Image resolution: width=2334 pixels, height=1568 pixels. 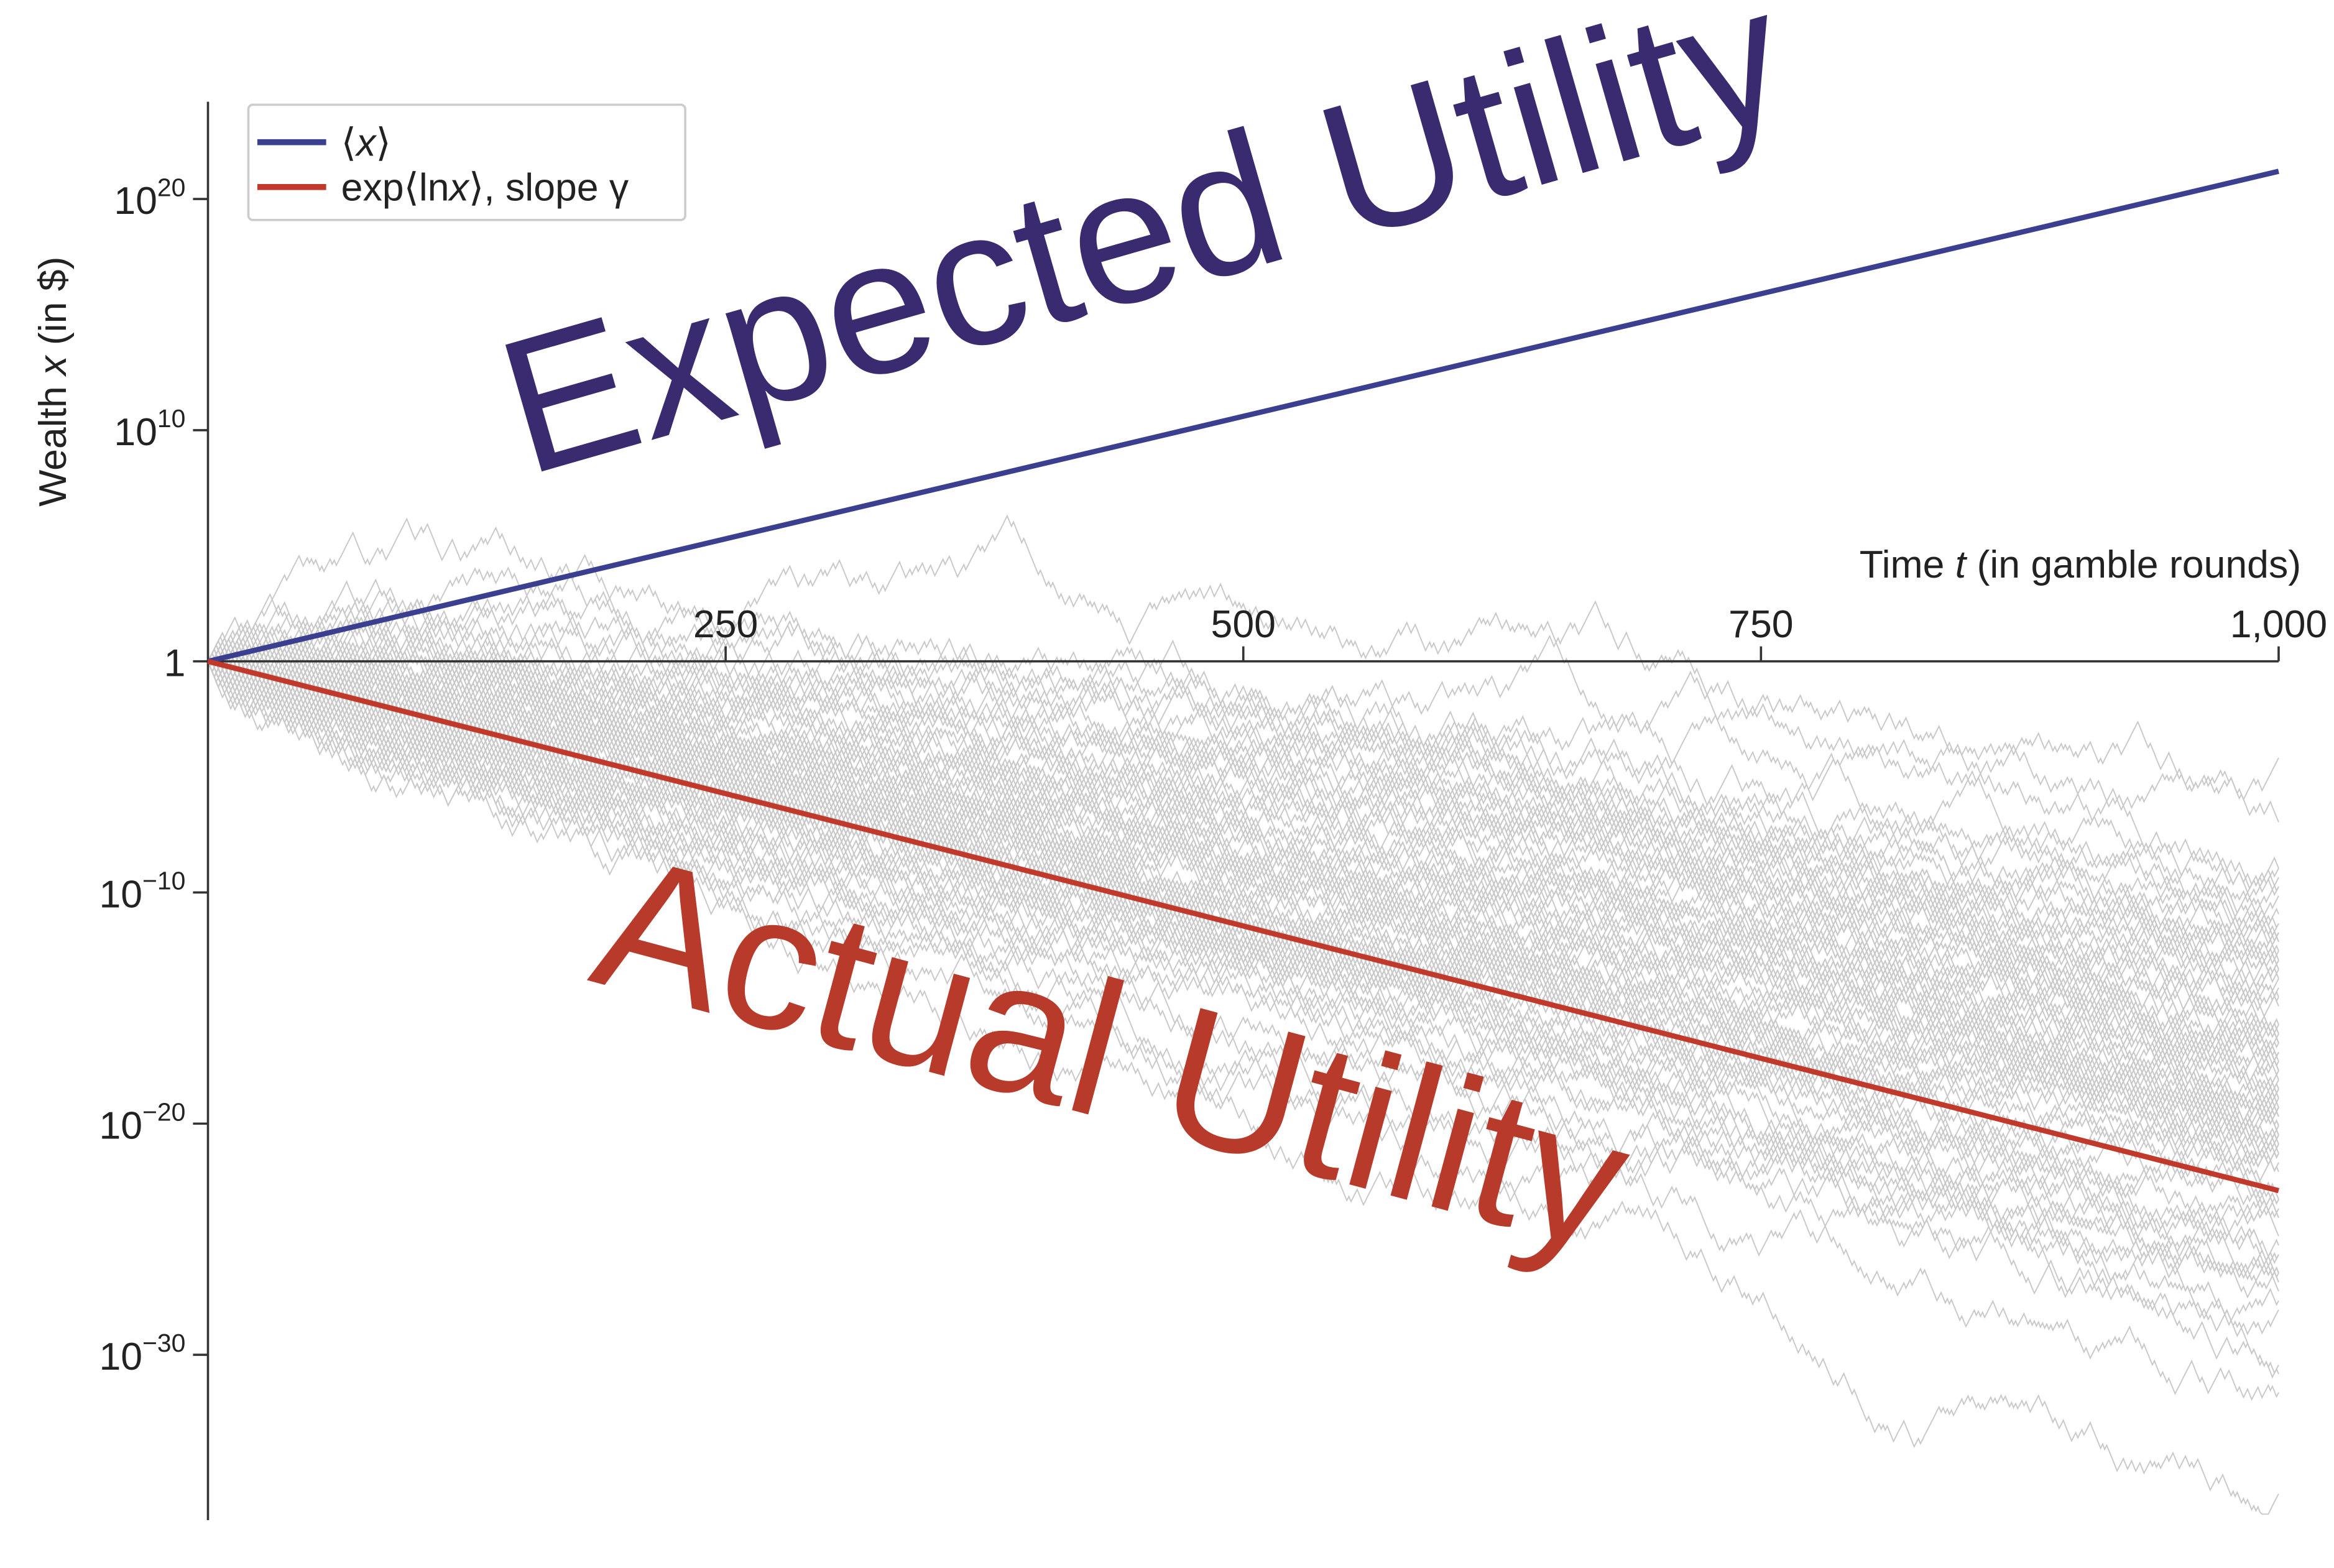 What do you see at coordinates (485, 188) in the screenshot?
I see `legend-label-time-average: exp⟨lnx⟩, slope γ` at bounding box center [485, 188].